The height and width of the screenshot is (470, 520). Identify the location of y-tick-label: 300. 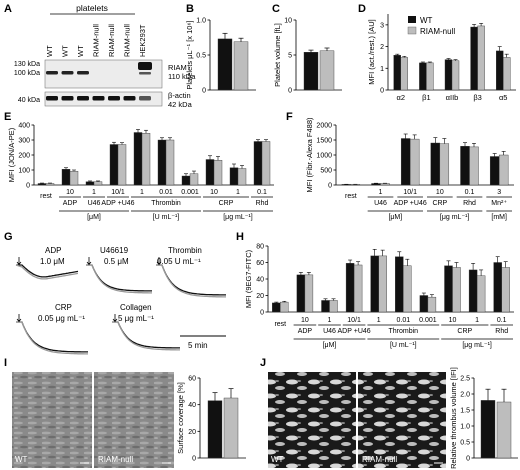
(24, 141).